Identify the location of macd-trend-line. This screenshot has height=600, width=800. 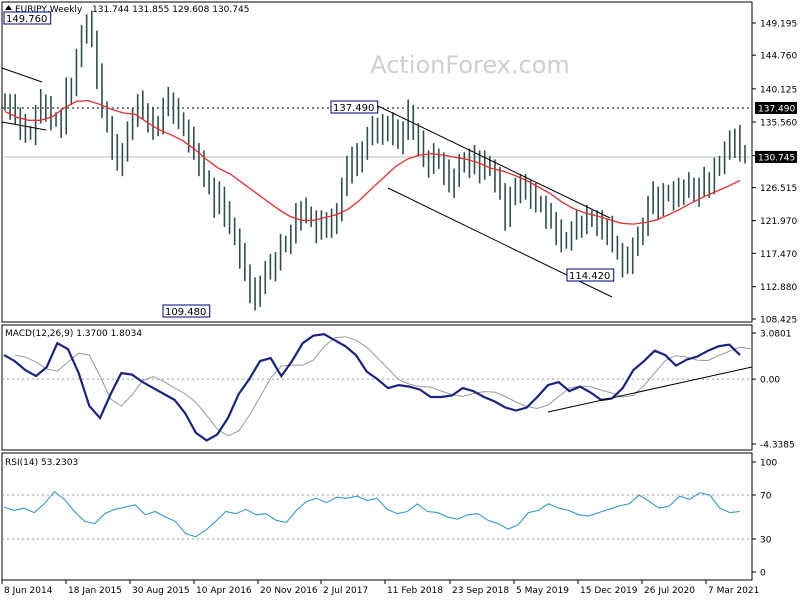
(650, 389).